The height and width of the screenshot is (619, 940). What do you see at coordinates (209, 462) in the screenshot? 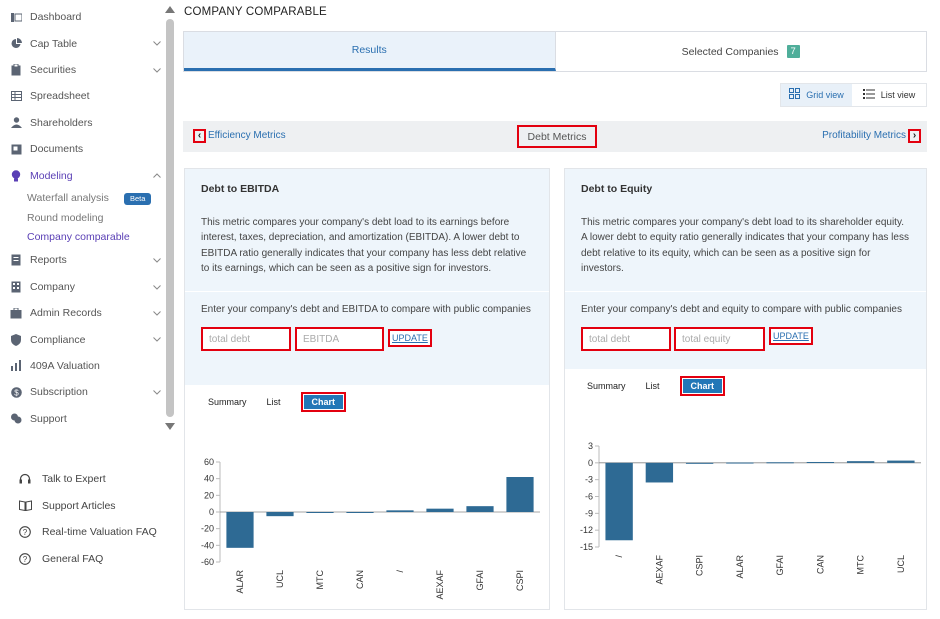
I see `y-tick-label: 60` at bounding box center [209, 462].